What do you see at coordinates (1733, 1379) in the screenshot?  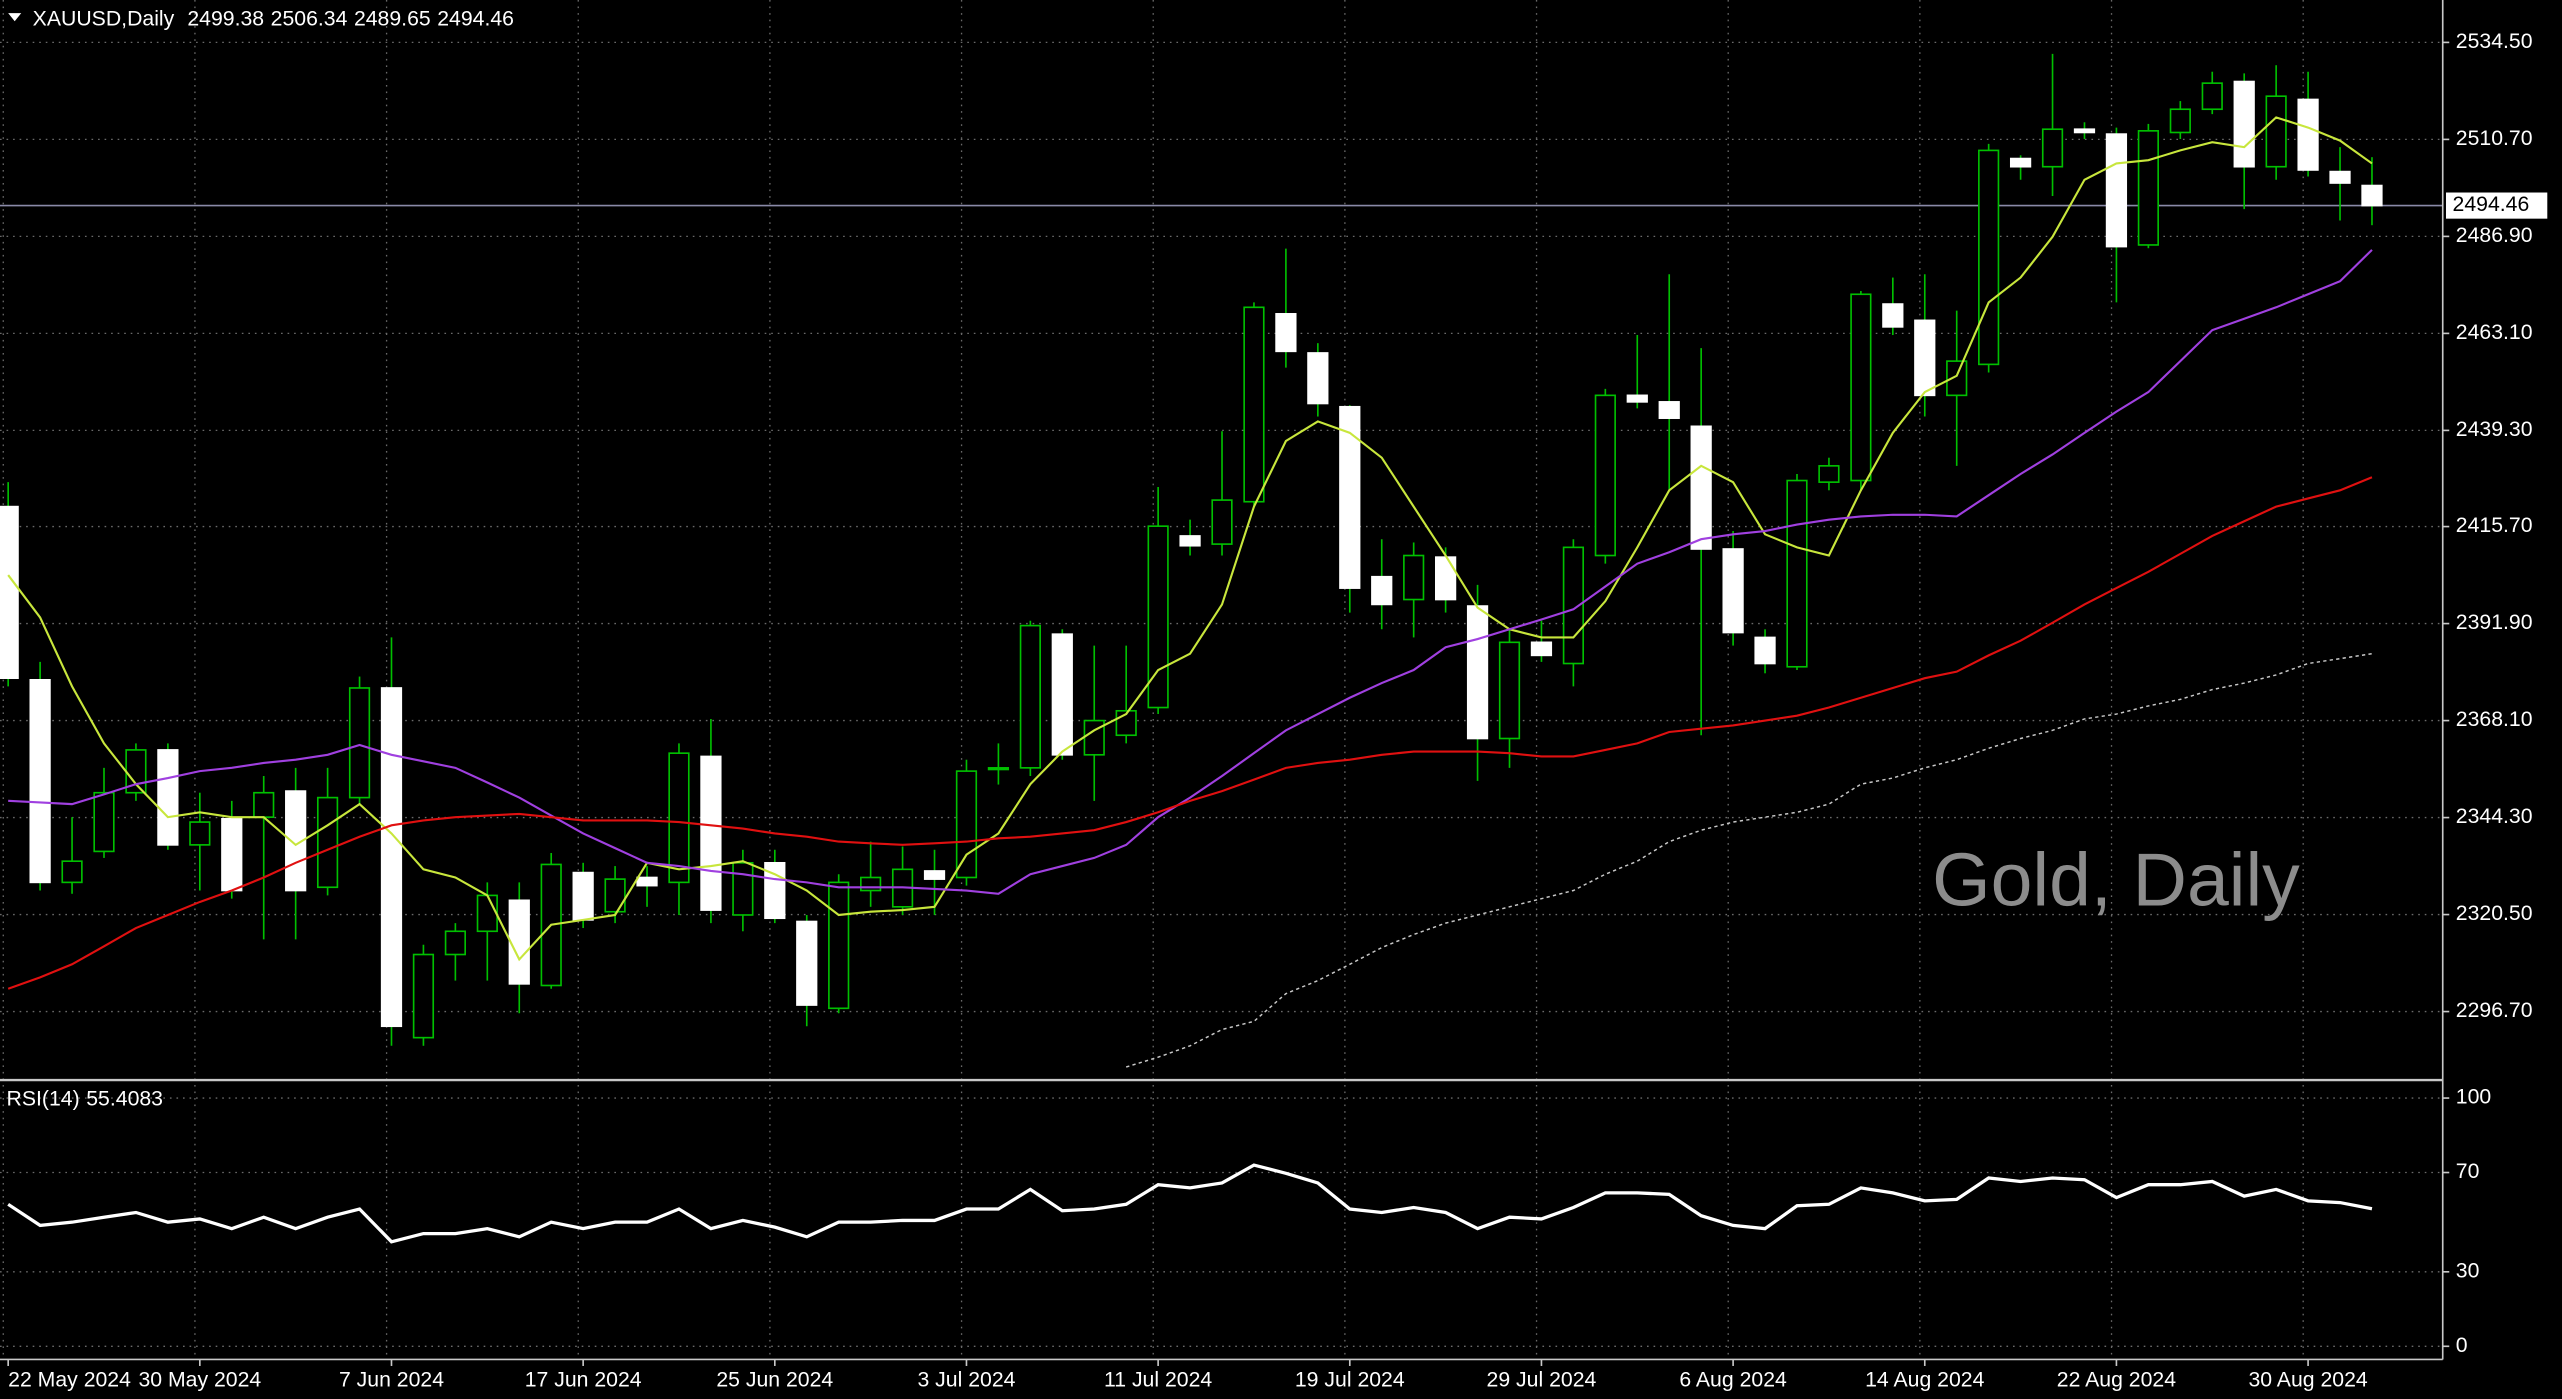 I see `x-tick-label: 6 Aug 2024` at bounding box center [1733, 1379].